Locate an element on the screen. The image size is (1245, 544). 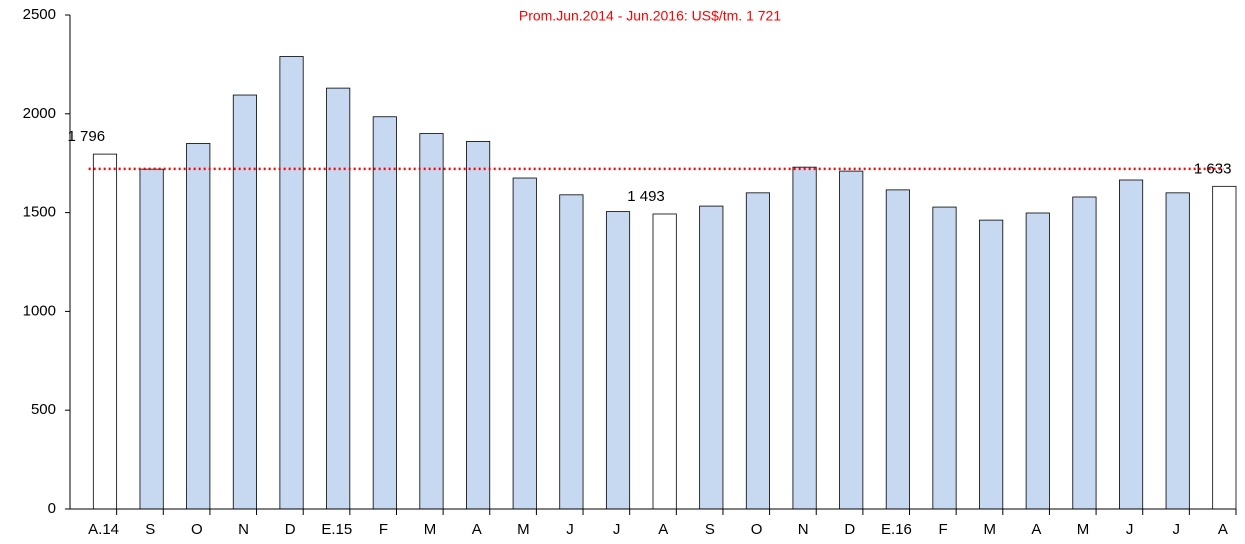
y-tick-label: 1500 is located at coordinates (39, 212).